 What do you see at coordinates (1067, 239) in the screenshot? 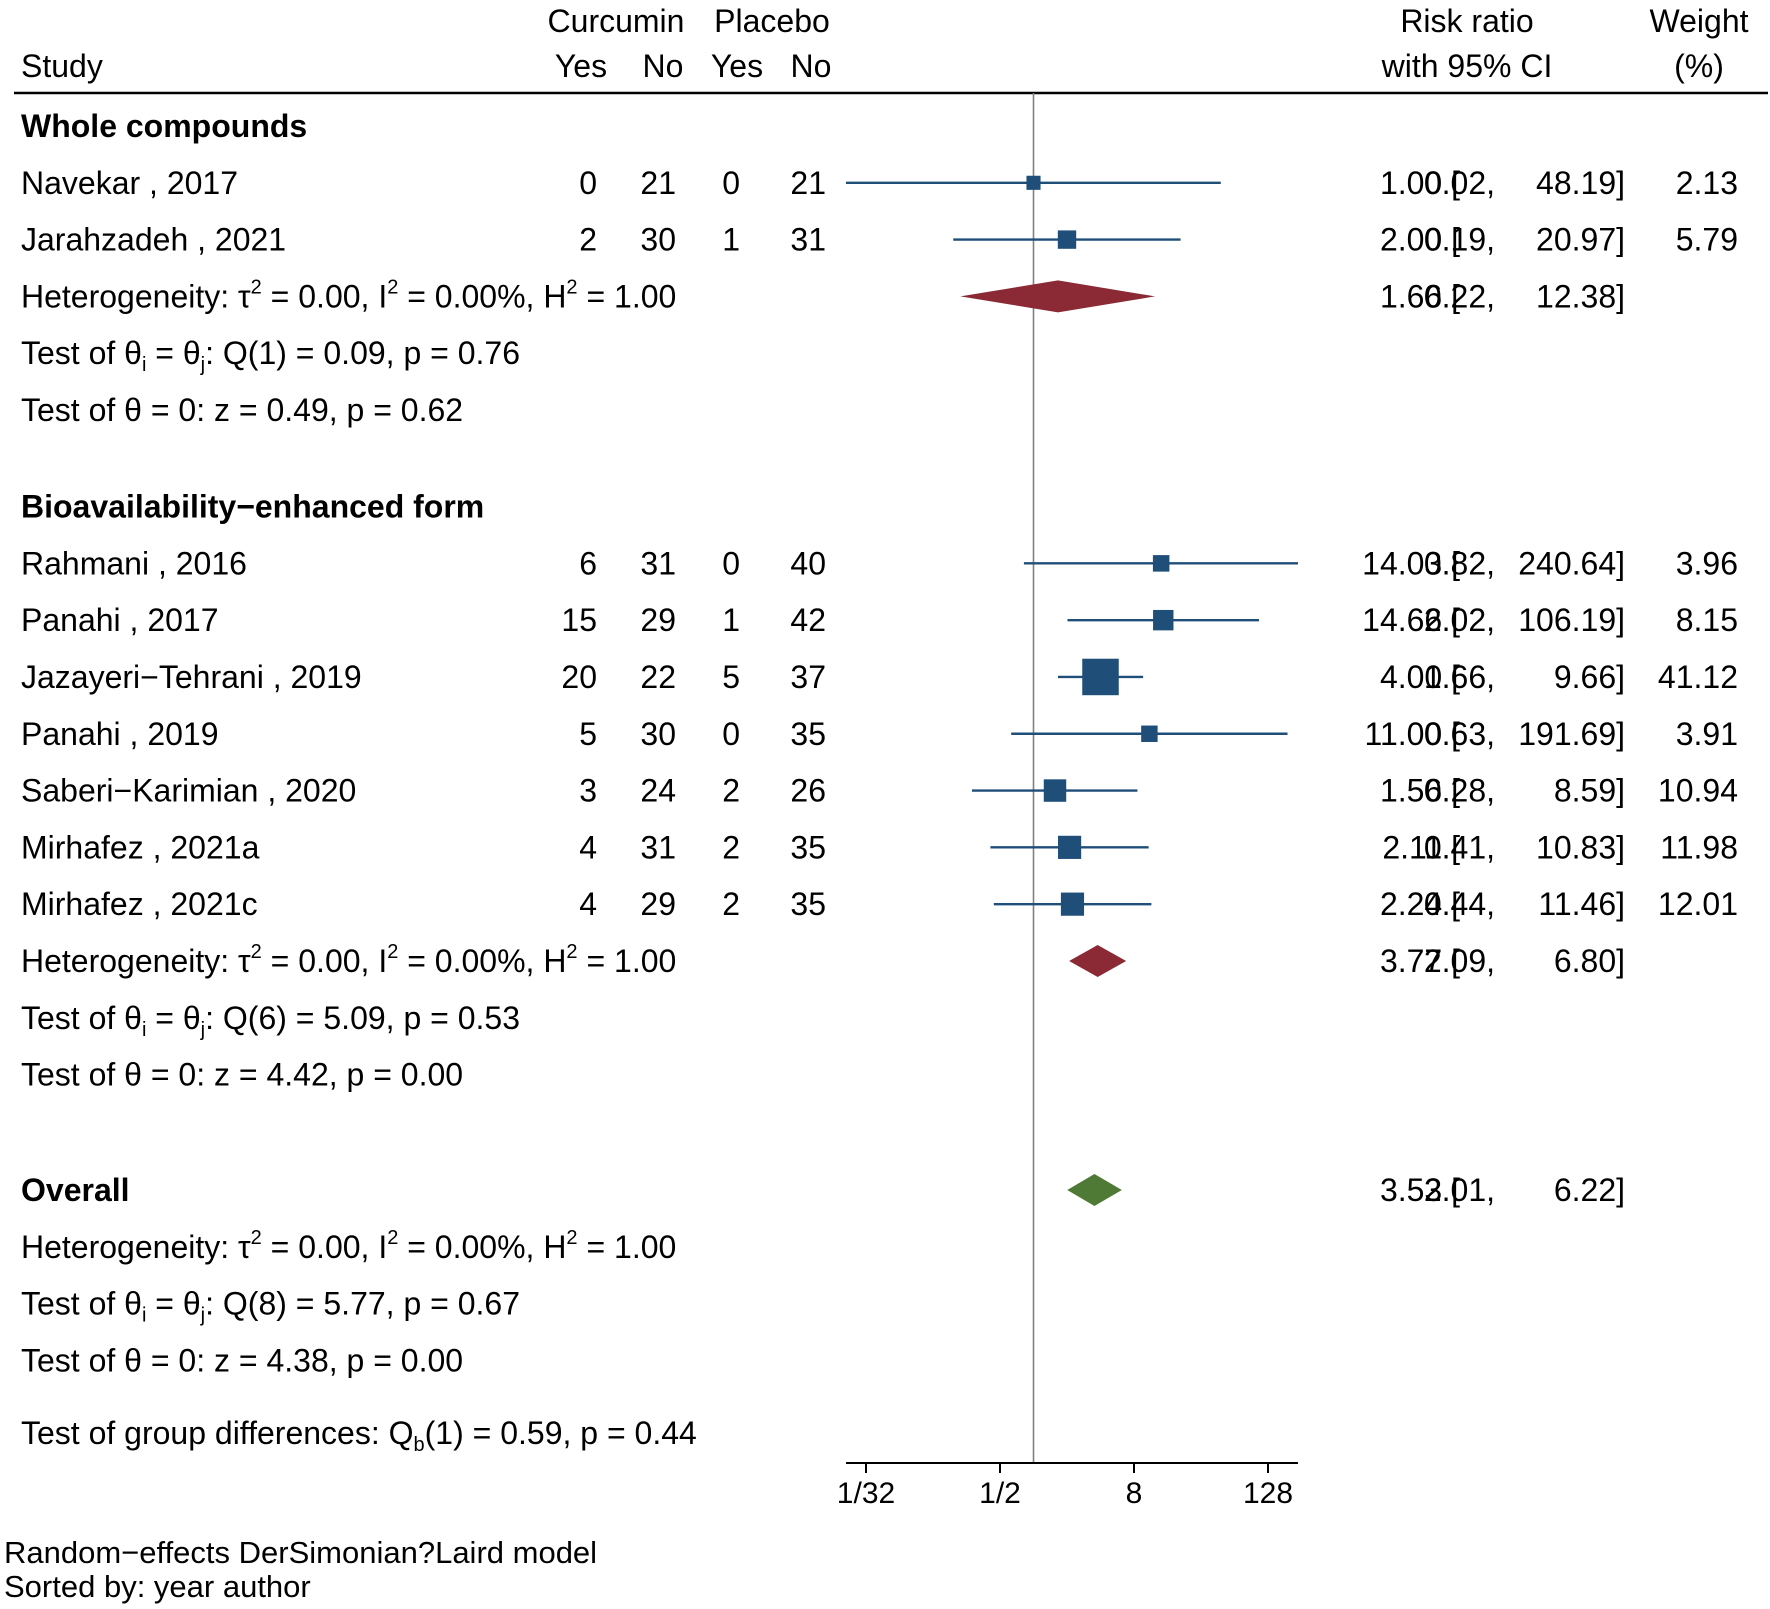
I see `group-1-study-2-point` at bounding box center [1067, 239].